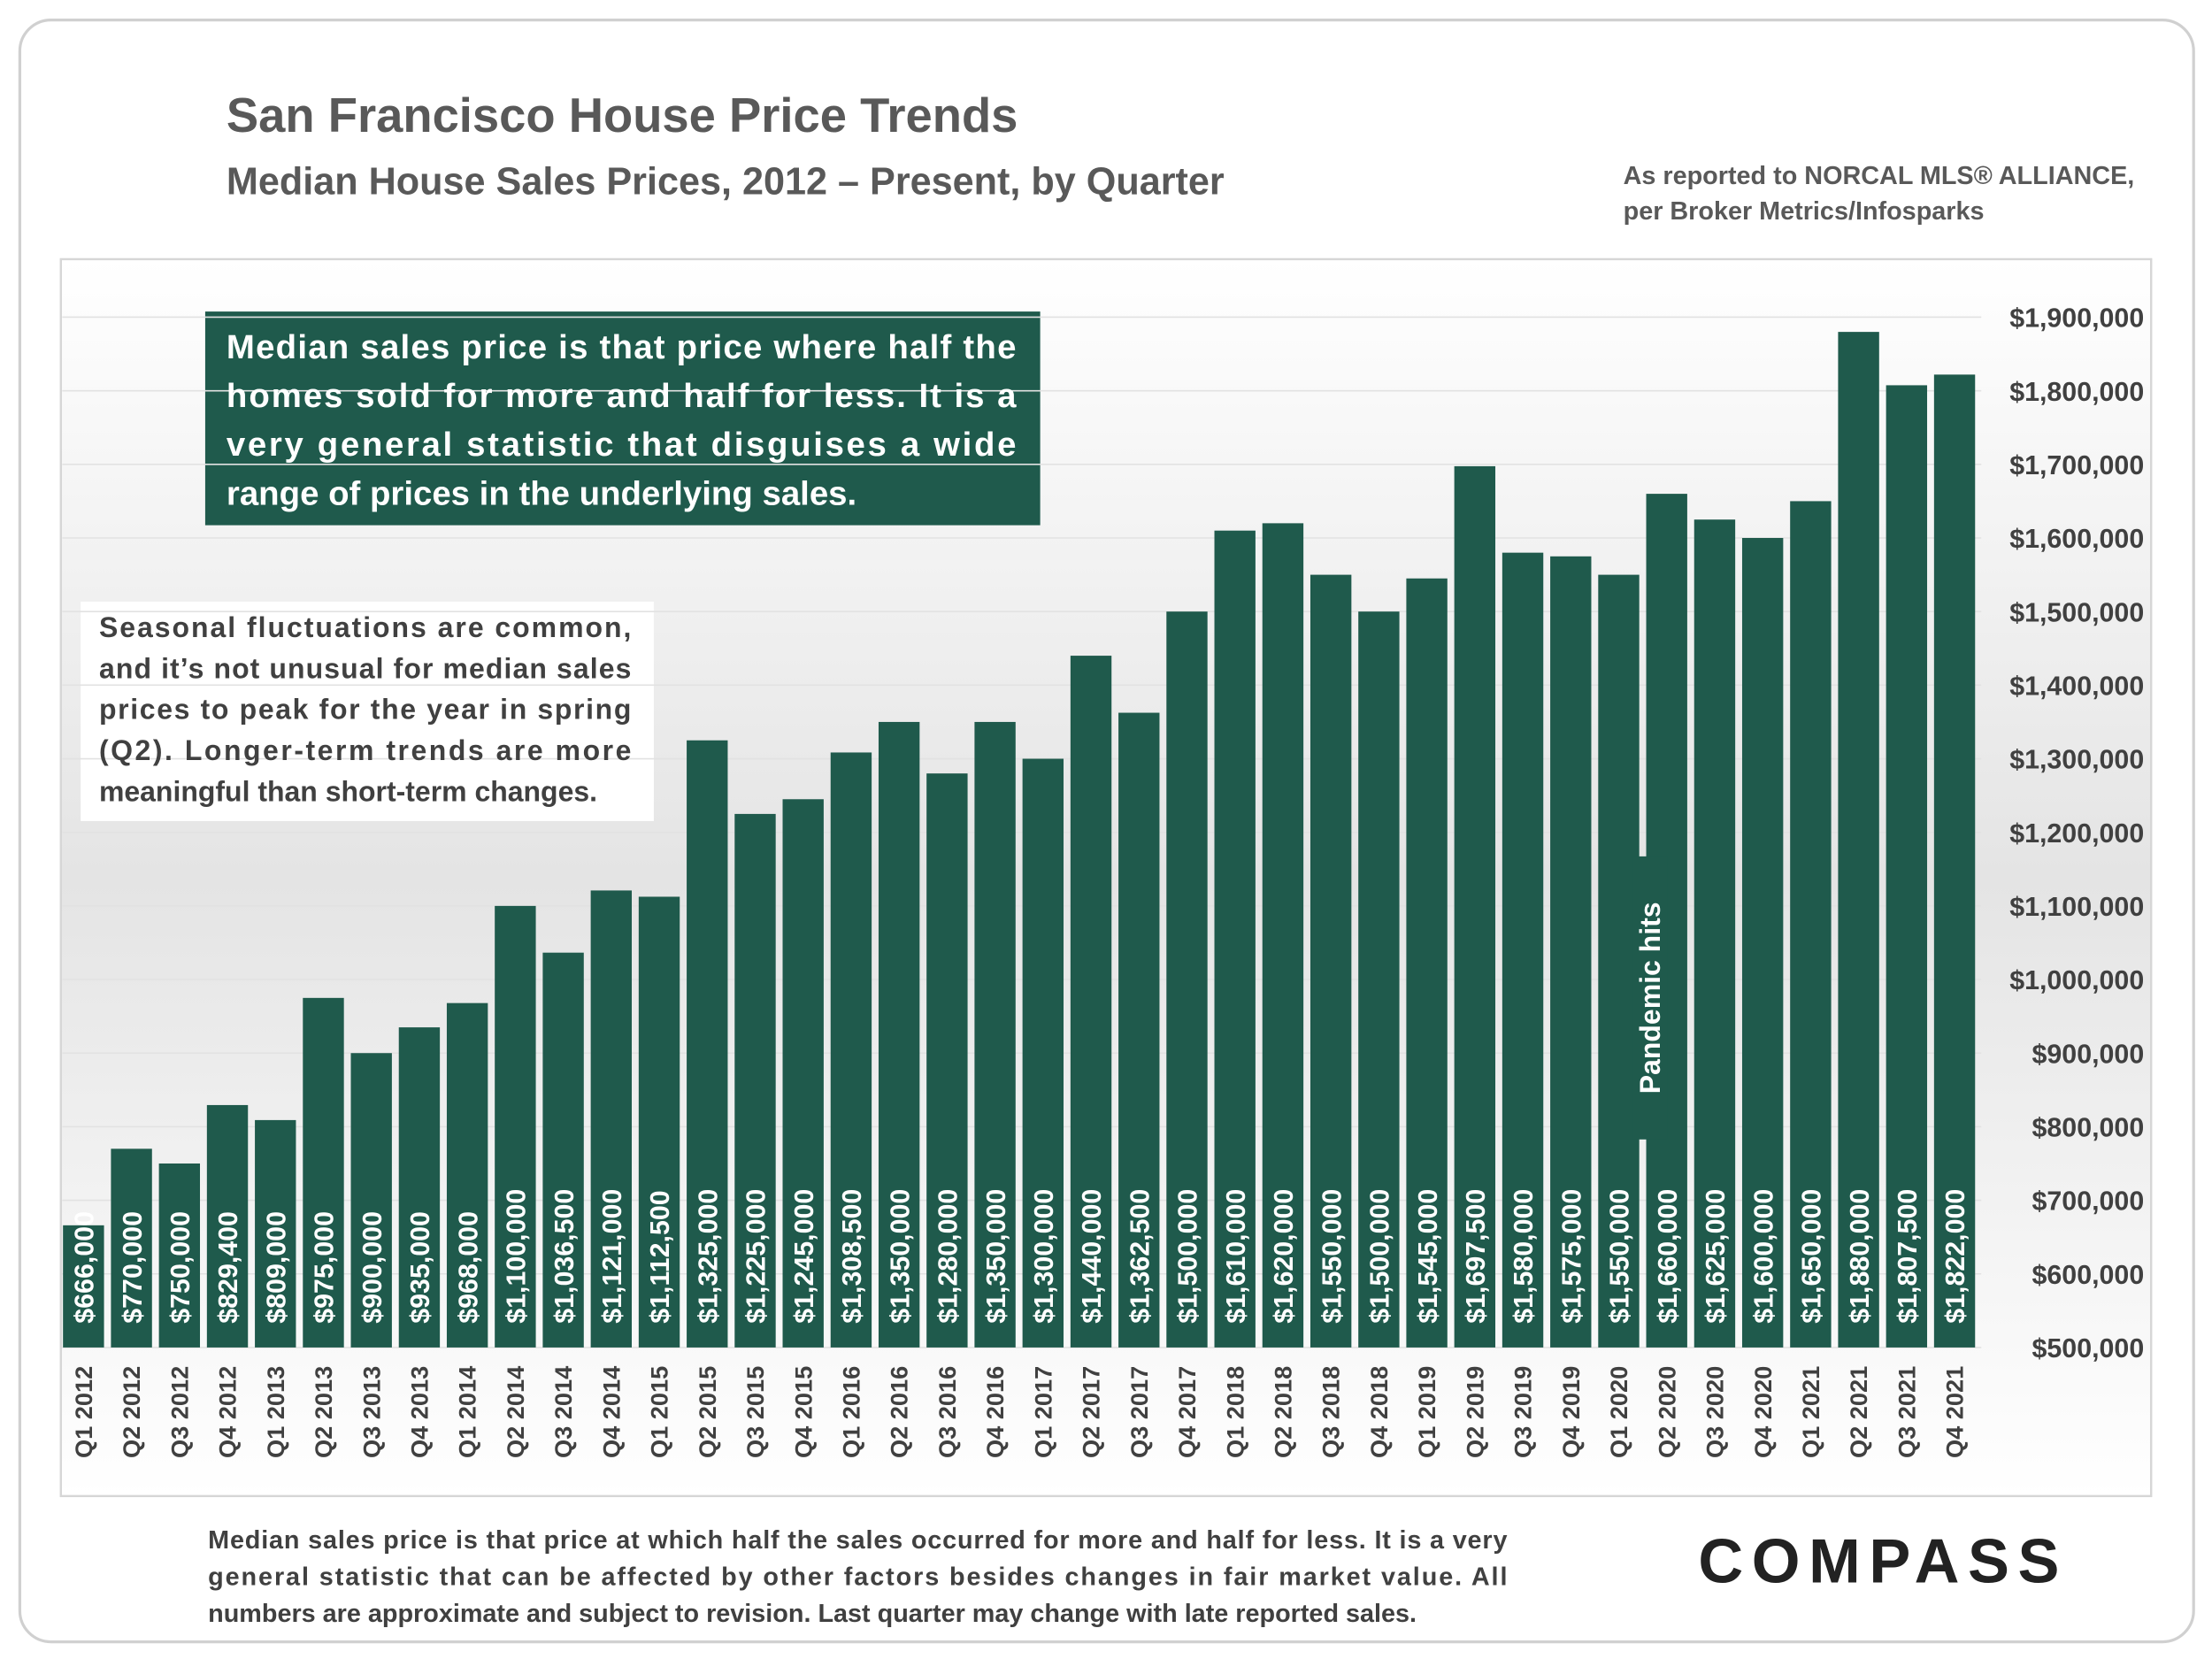  What do you see at coordinates (365, 710) in the screenshot?
I see `note-line: prices to peak for the year in spring` at bounding box center [365, 710].